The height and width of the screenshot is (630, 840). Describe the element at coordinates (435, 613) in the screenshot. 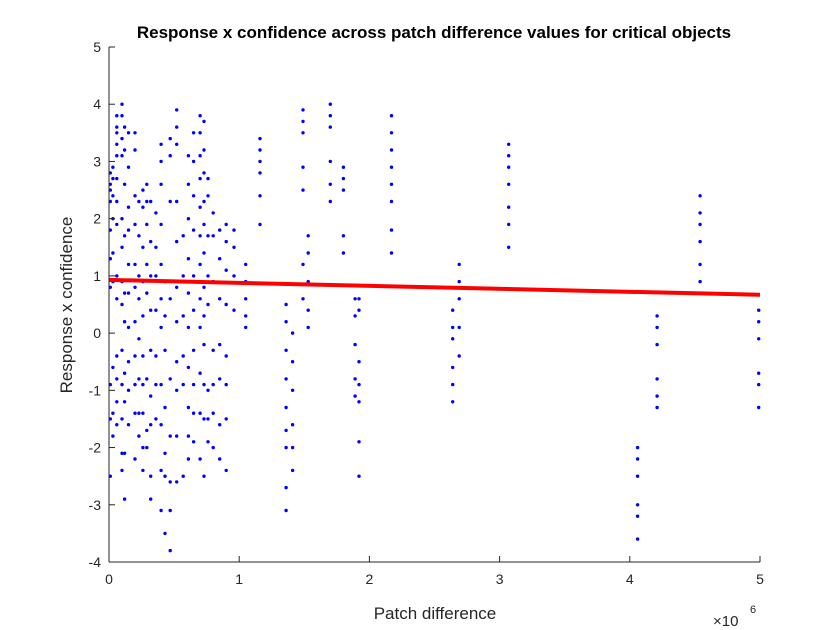

I see `x-axis-label: Patch difference` at that location.